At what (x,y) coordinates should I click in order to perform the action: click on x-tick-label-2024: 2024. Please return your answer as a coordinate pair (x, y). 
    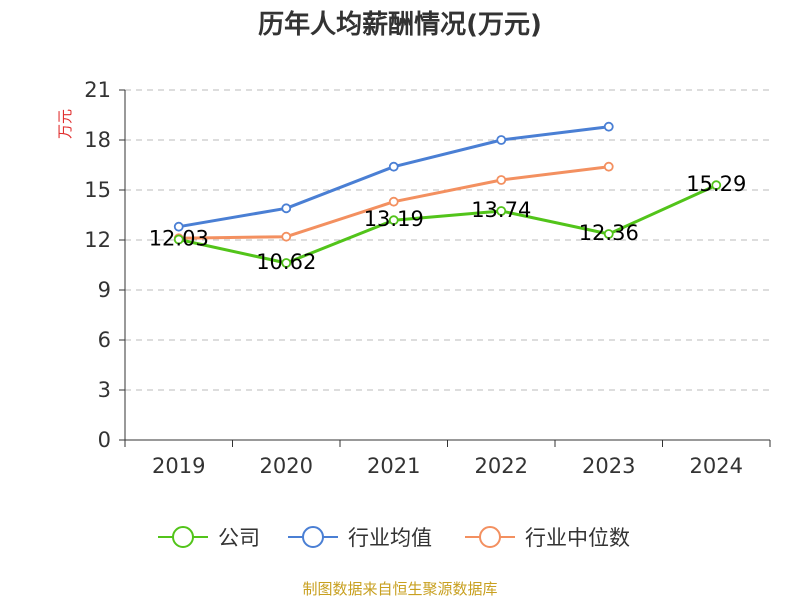
    Looking at the image, I should click on (716, 466).